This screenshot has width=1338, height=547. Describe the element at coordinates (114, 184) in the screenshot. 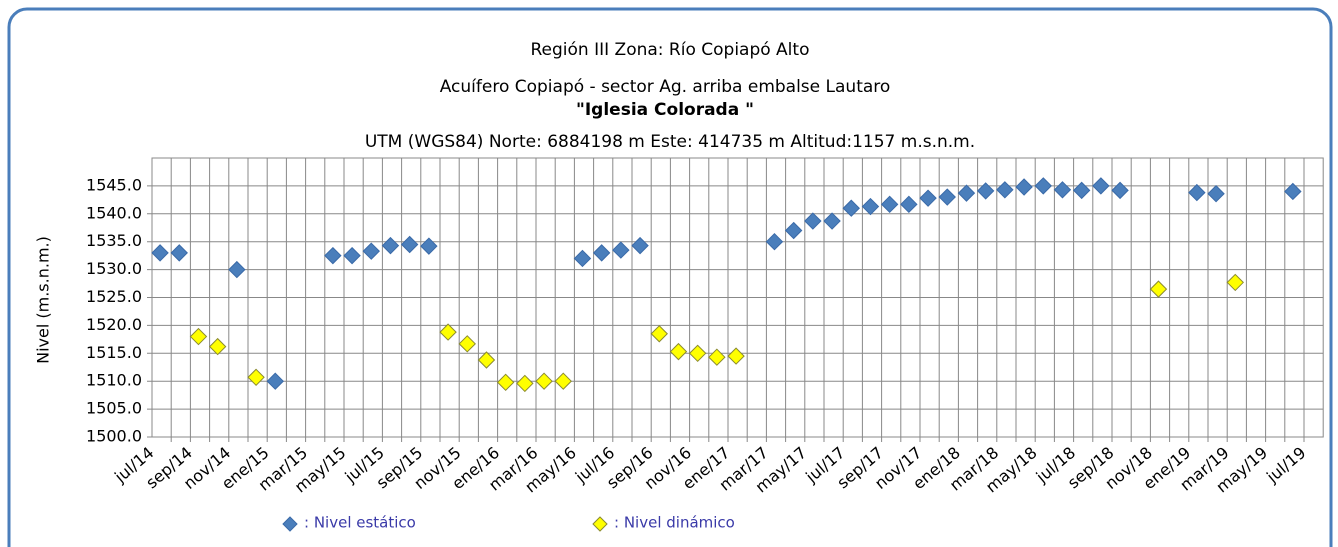

I see `y-tick-label: 1545.0` at that location.